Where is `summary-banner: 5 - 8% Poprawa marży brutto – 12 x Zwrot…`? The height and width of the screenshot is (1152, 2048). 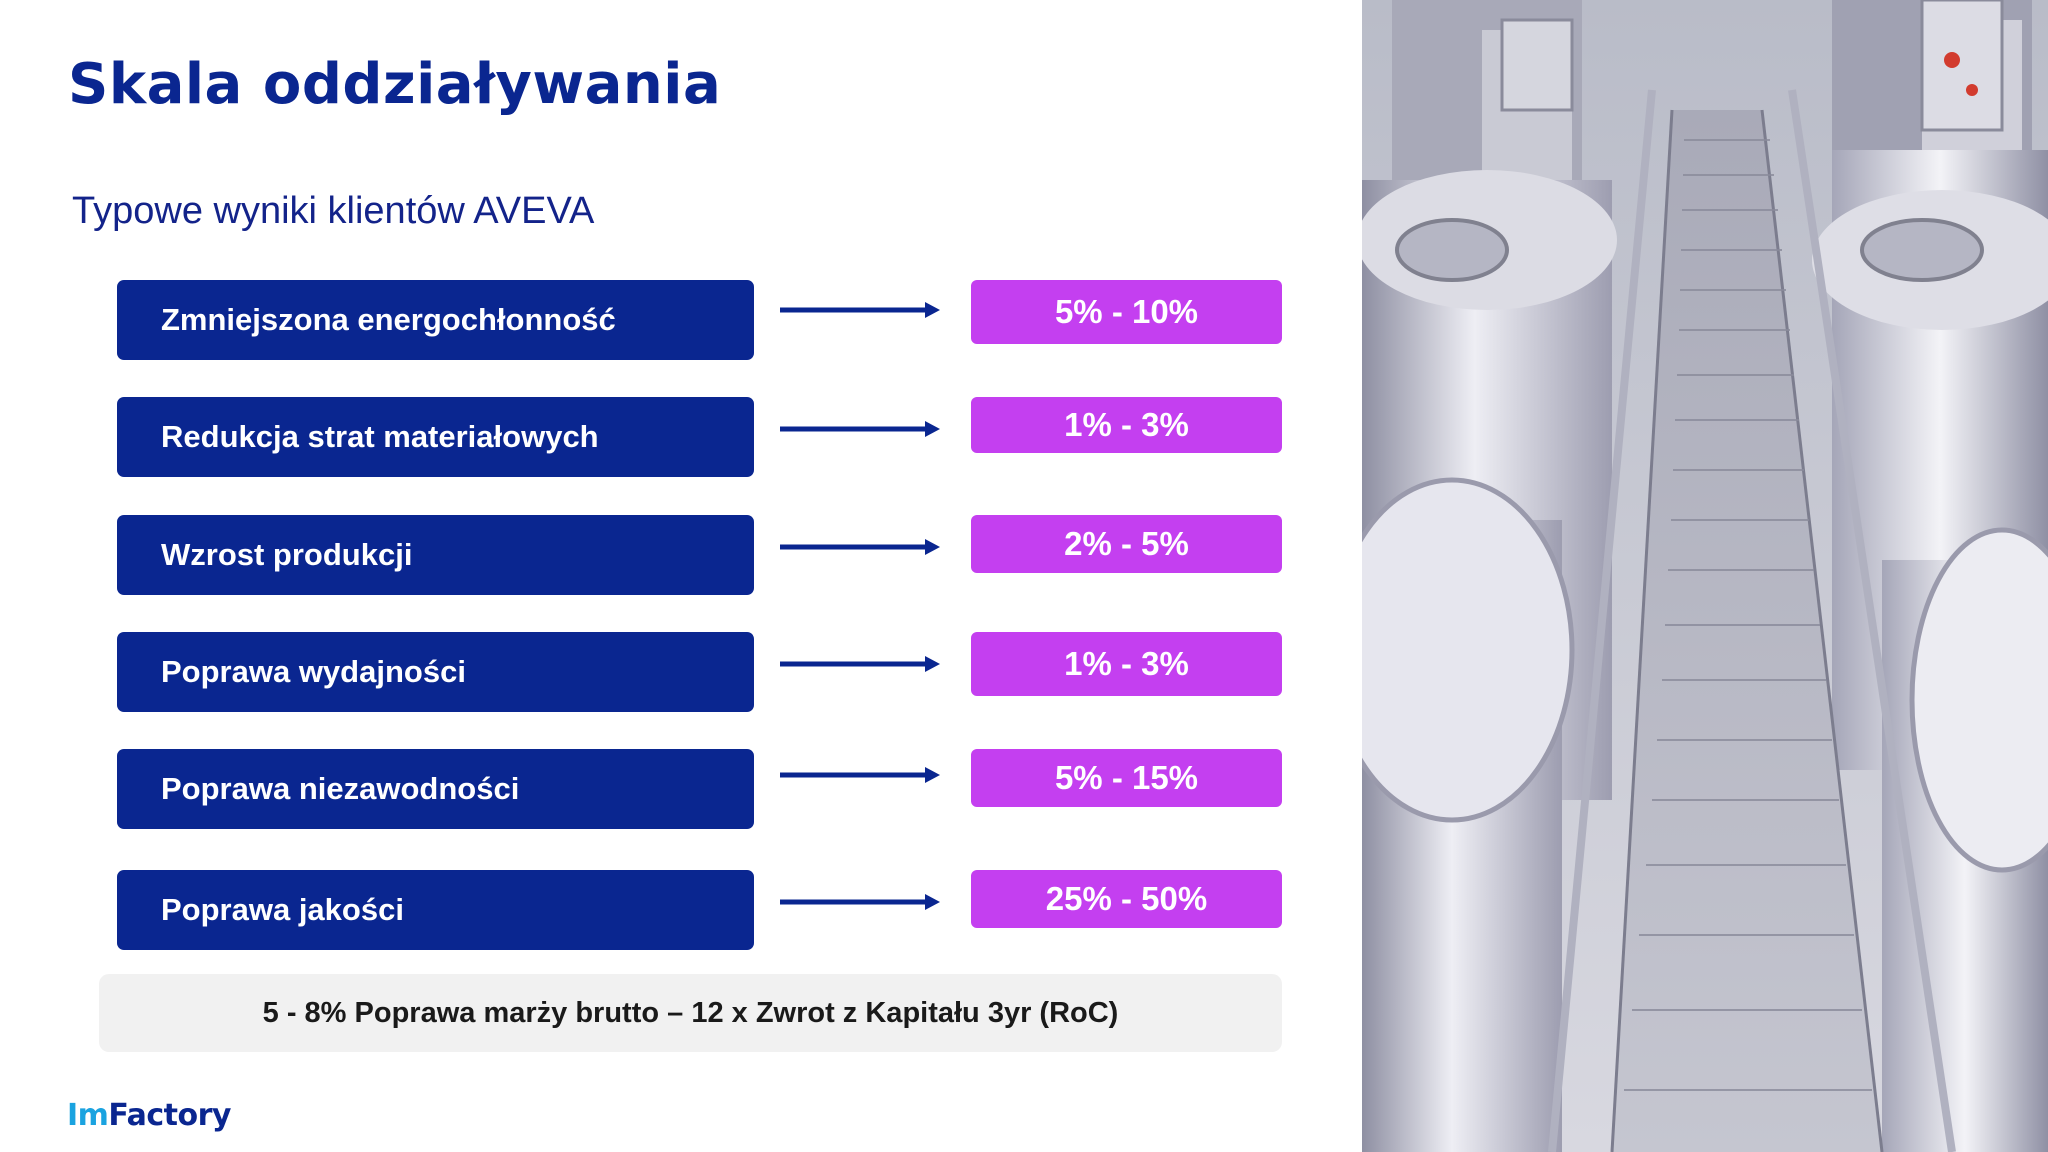 summary-banner: 5 - 8% Poprawa marży brutto – 12 x Zwrot… is located at coordinates (690, 1013).